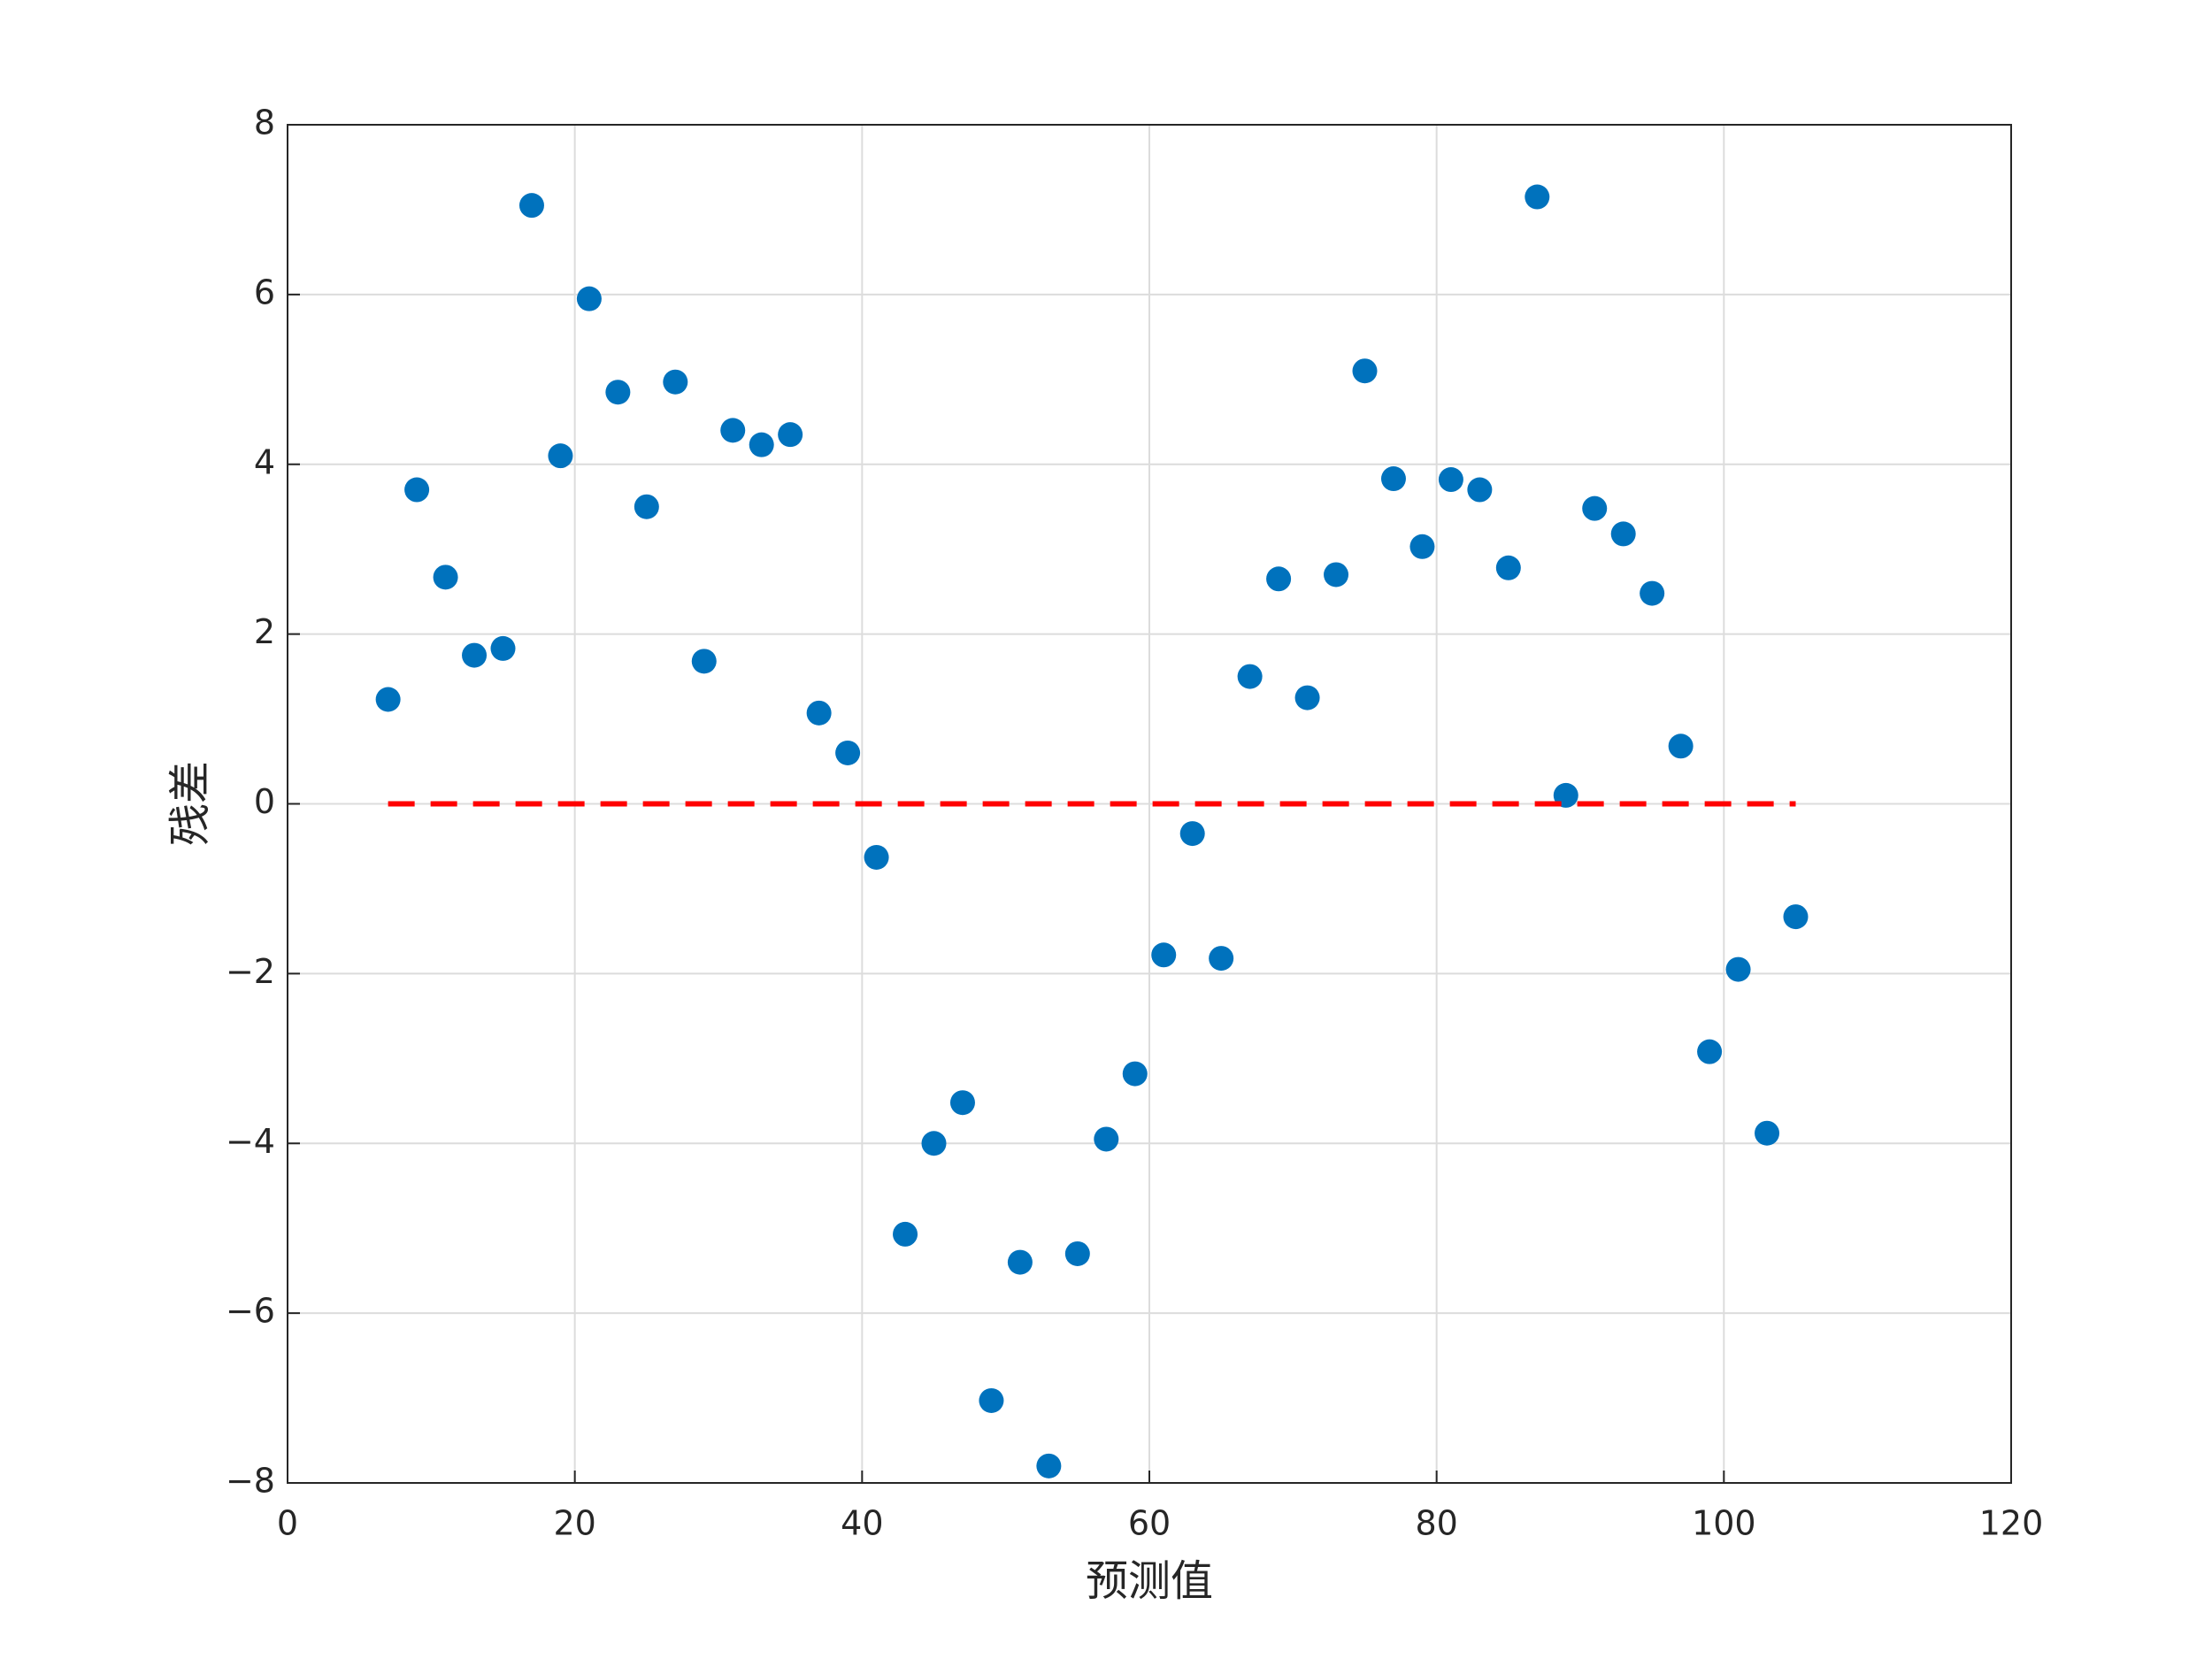  Describe the element at coordinates (251, 1312) in the screenshot. I see `y-tick-label: −6` at that location.